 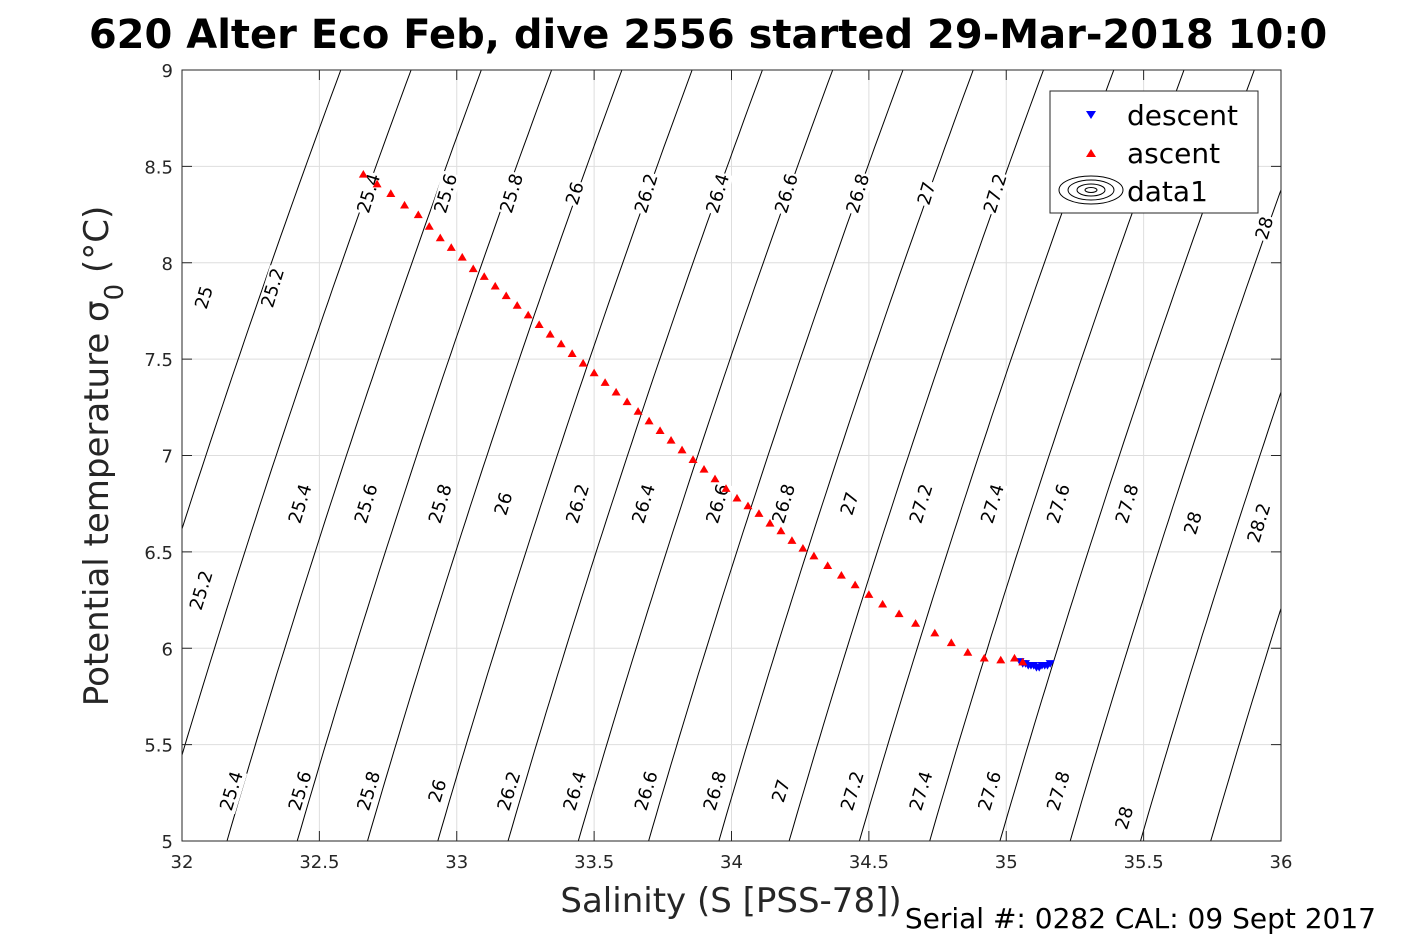 What do you see at coordinates (167, 264) in the screenshot?
I see `y-tick-label: 8` at bounding box center [167, 264].